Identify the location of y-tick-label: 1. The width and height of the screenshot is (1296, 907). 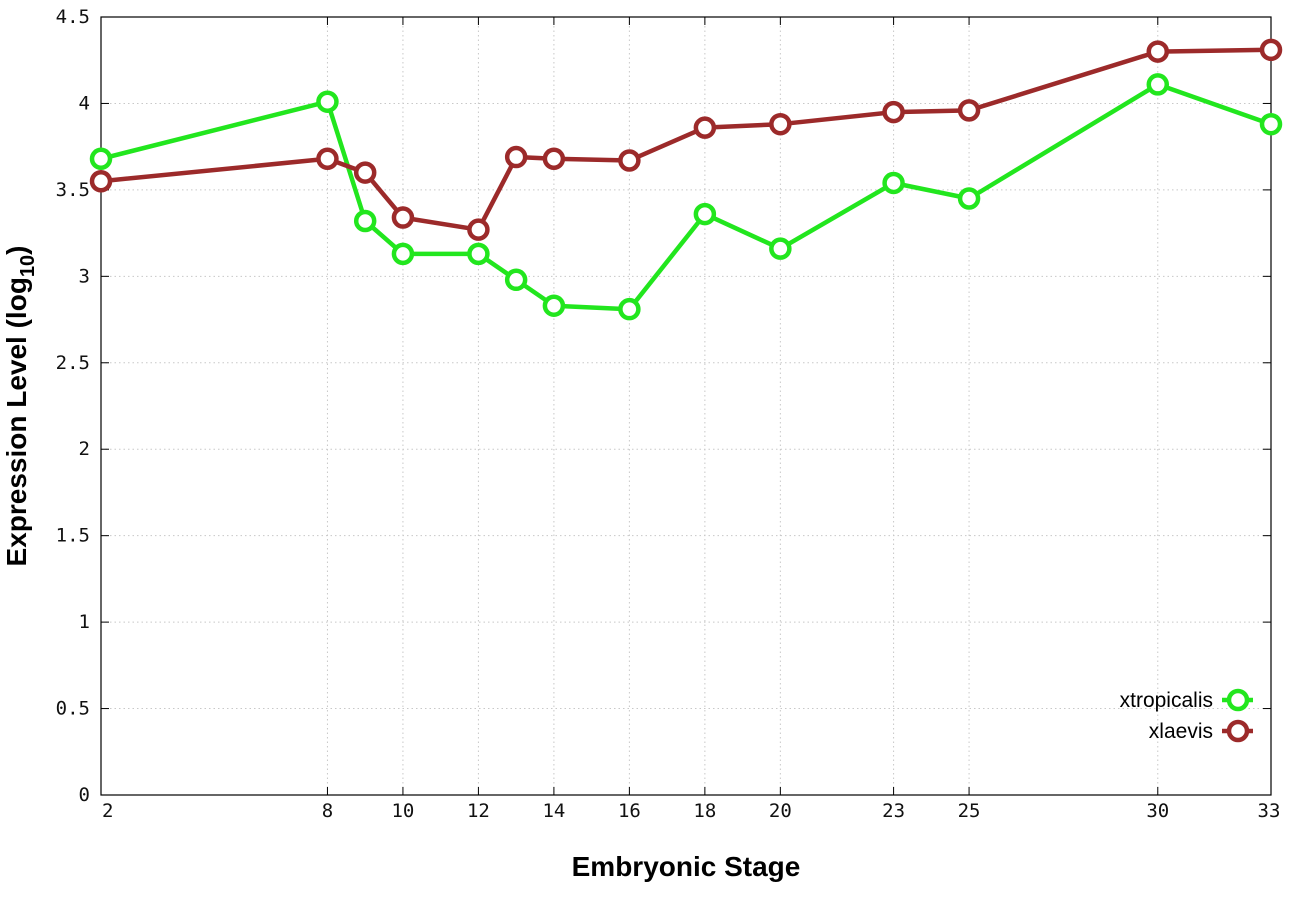
(84, 622).